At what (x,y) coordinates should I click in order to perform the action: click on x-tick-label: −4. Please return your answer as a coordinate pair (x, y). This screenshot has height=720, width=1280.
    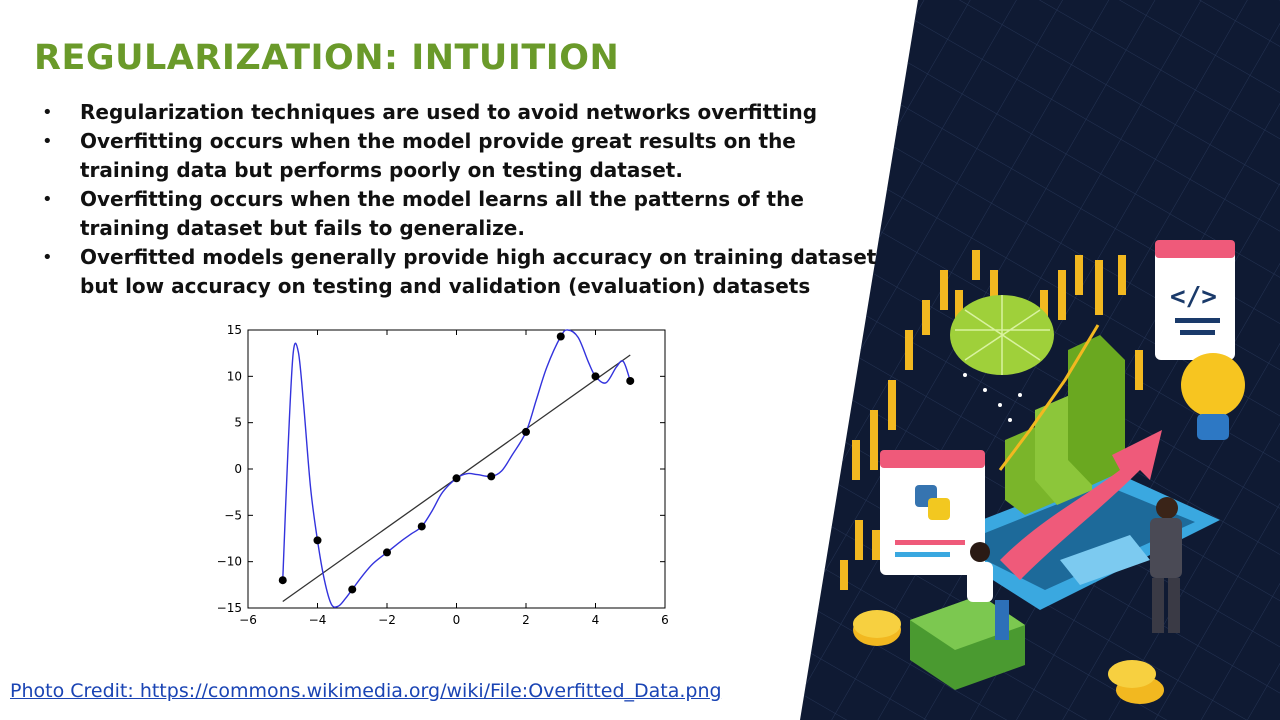
    Looking at the image, I should click on (318, 620).